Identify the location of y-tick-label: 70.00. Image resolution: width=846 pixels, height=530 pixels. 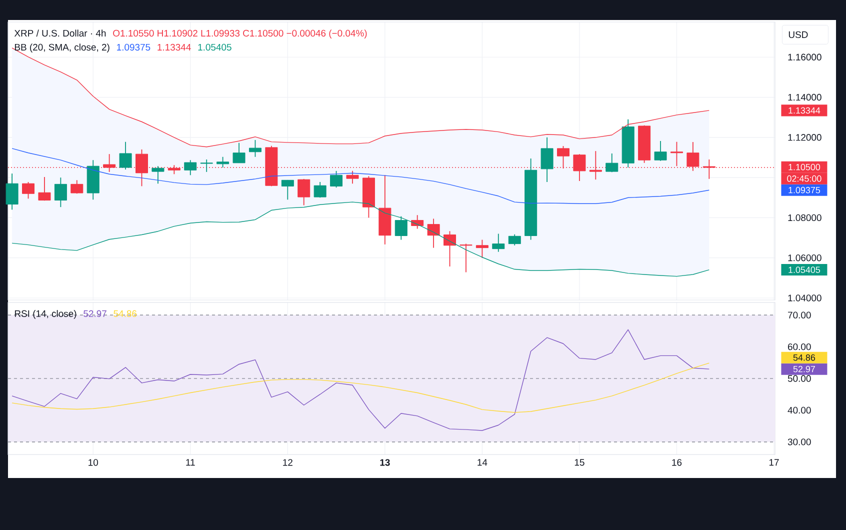
(799, 315).